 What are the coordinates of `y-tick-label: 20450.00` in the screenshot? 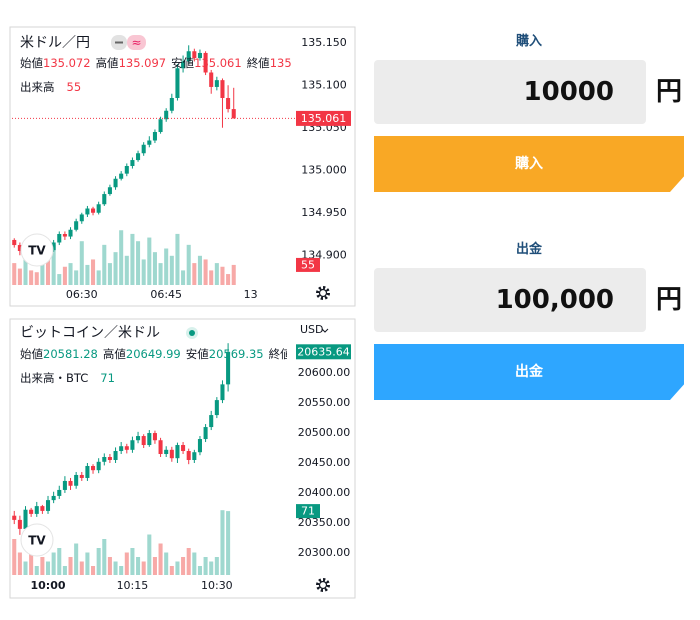 It's located at (324, 462).